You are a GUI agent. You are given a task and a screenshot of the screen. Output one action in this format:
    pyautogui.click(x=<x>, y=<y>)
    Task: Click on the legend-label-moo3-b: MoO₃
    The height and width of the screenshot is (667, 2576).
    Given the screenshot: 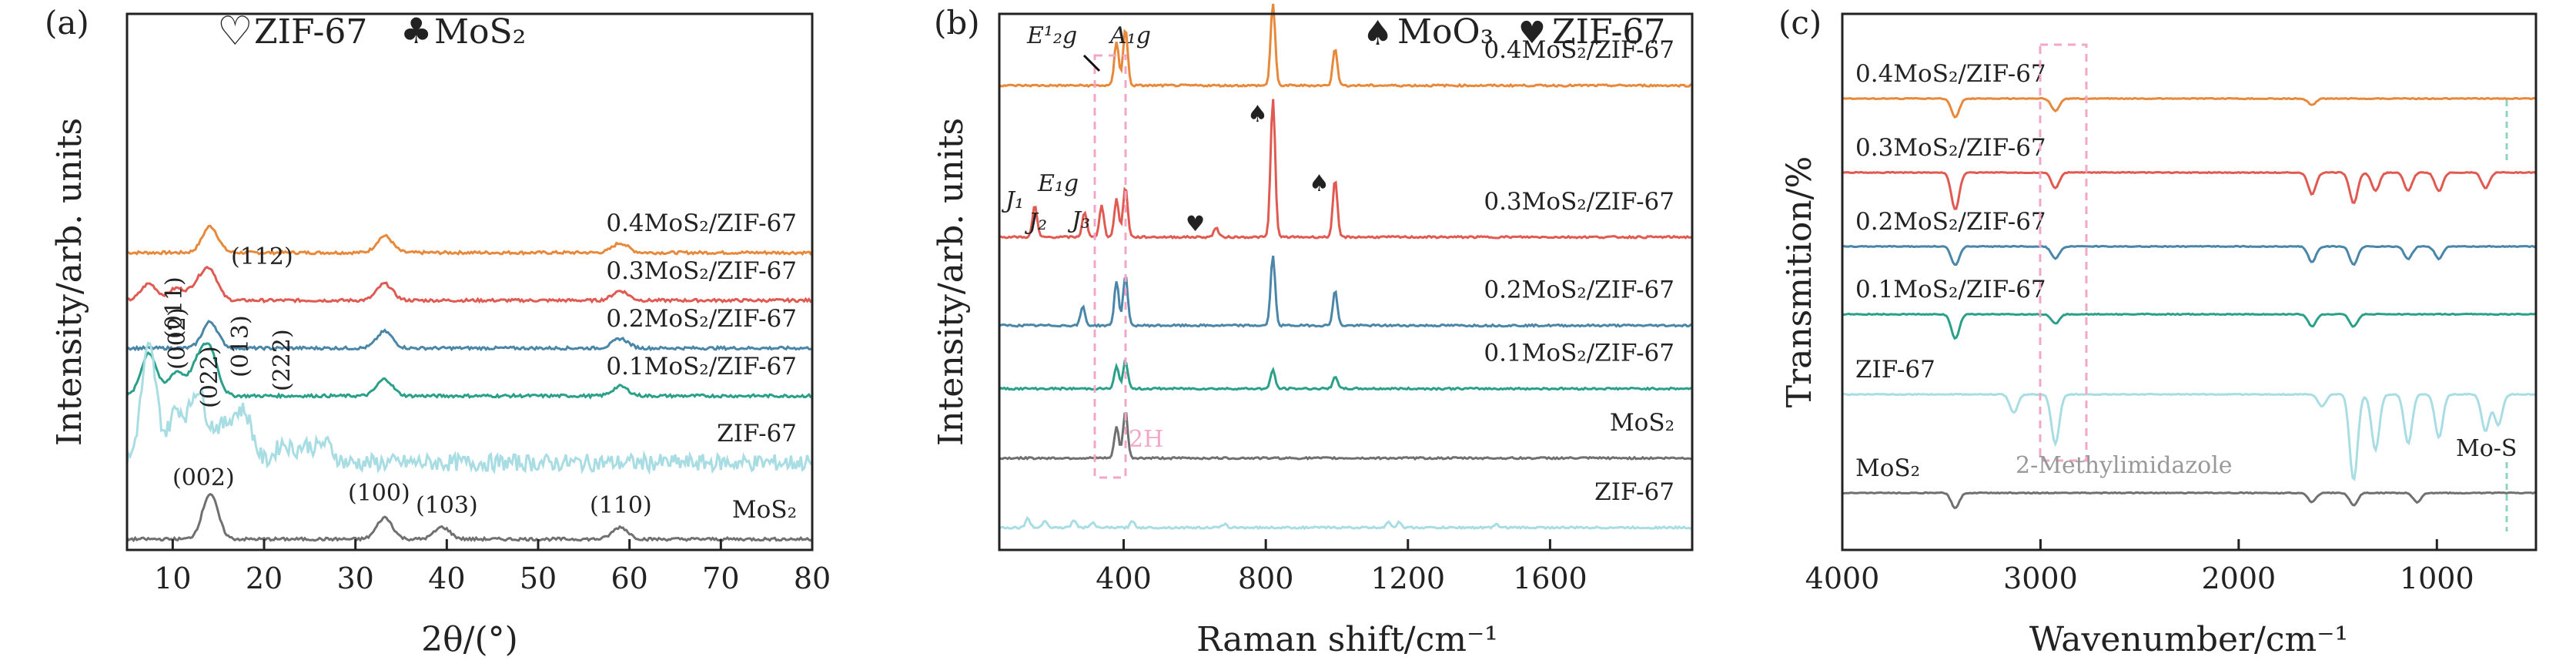 What is the action you would take?
    pyautogui.click(x=1446, y=32)
    